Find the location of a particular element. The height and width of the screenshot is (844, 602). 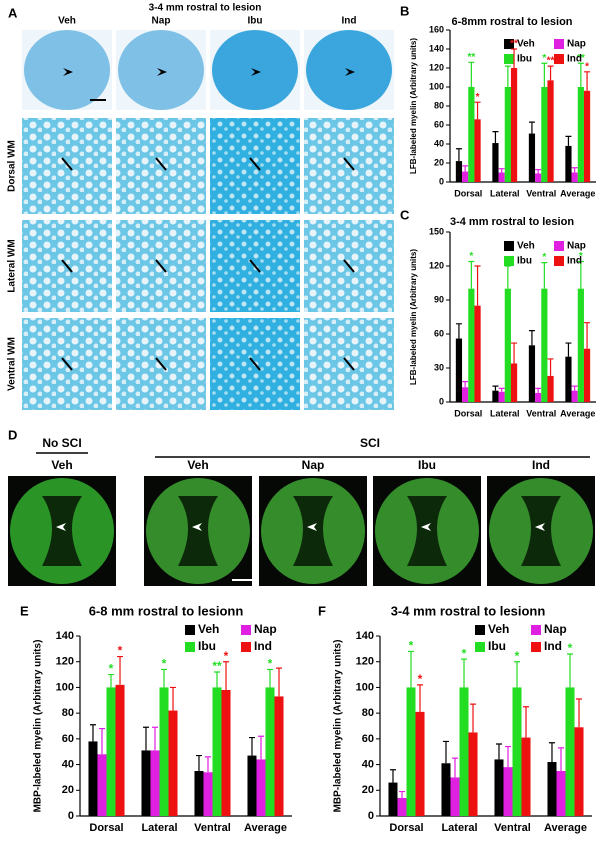

y-axis-label: MBP-labeled myelin (Arbitrary units) is located at coordinates (338, 726).